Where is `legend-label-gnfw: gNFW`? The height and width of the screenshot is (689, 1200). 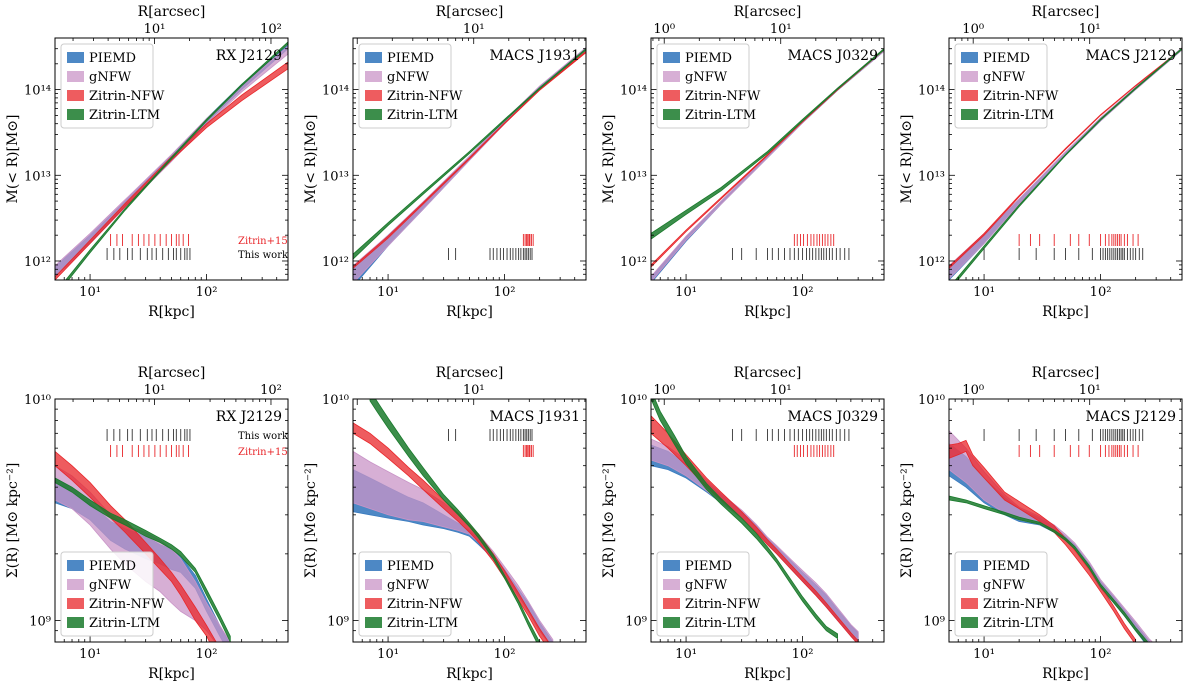 legend-label-gnfw: gNFW is located at coordinates (1004, 585).